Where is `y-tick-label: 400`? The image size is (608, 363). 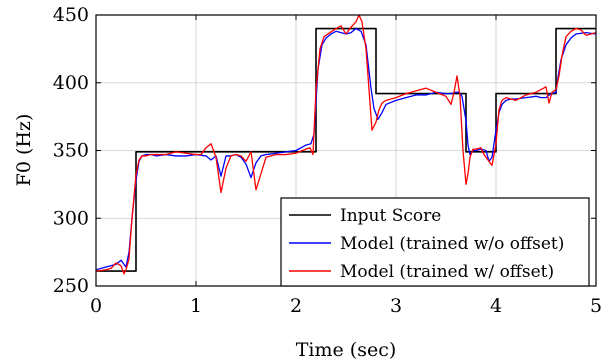
y-tick-label: 400 is located at coordinates (71, 83).